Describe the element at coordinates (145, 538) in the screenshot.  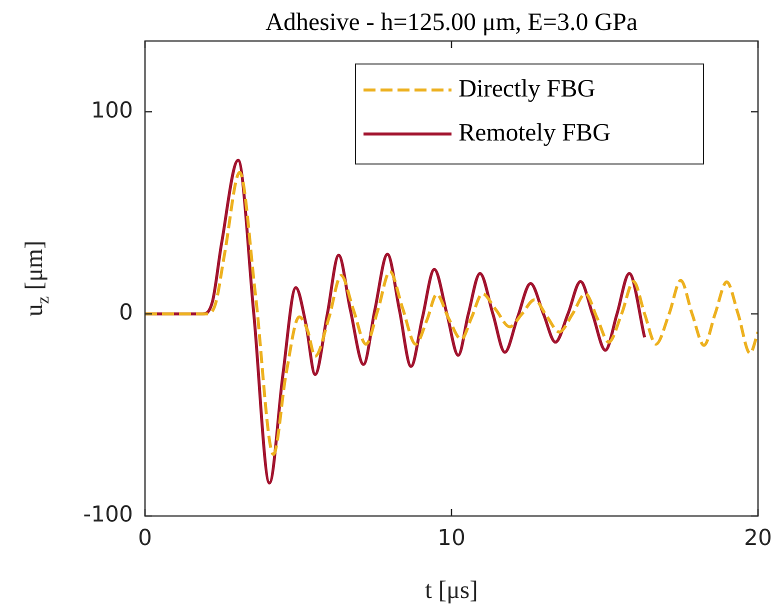
I see `x-tick-label: 0` at that location.